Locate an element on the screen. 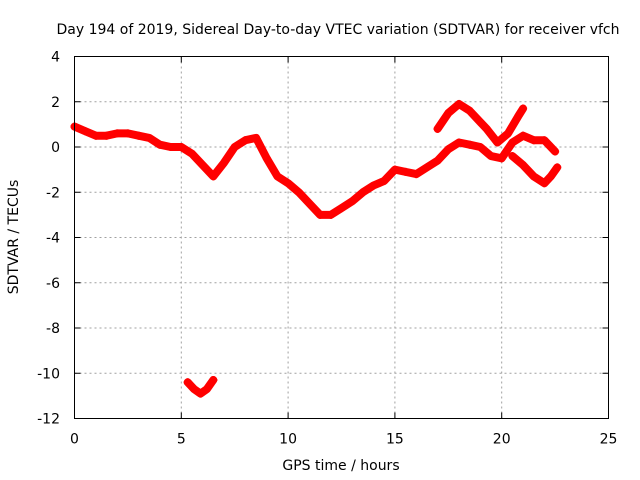  x-tick-label: 5 is located at coordinates (181, 440).